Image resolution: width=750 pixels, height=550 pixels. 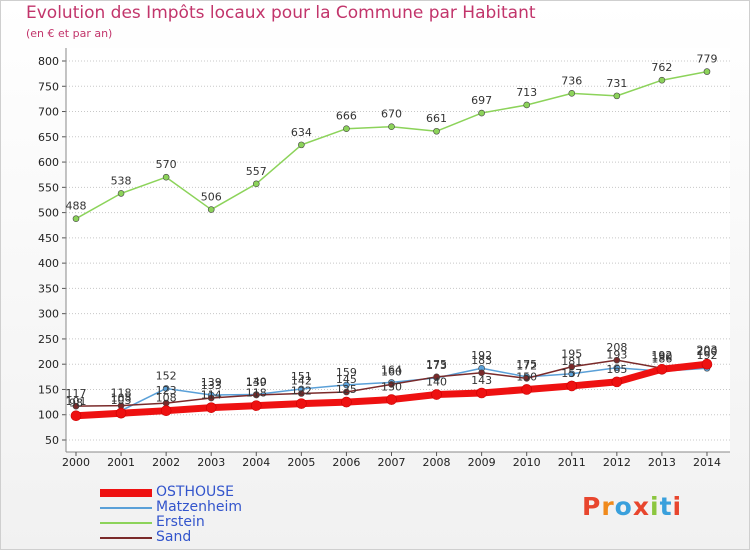 I want to click on data-label-sand: 183, so click(x=481, y=360).